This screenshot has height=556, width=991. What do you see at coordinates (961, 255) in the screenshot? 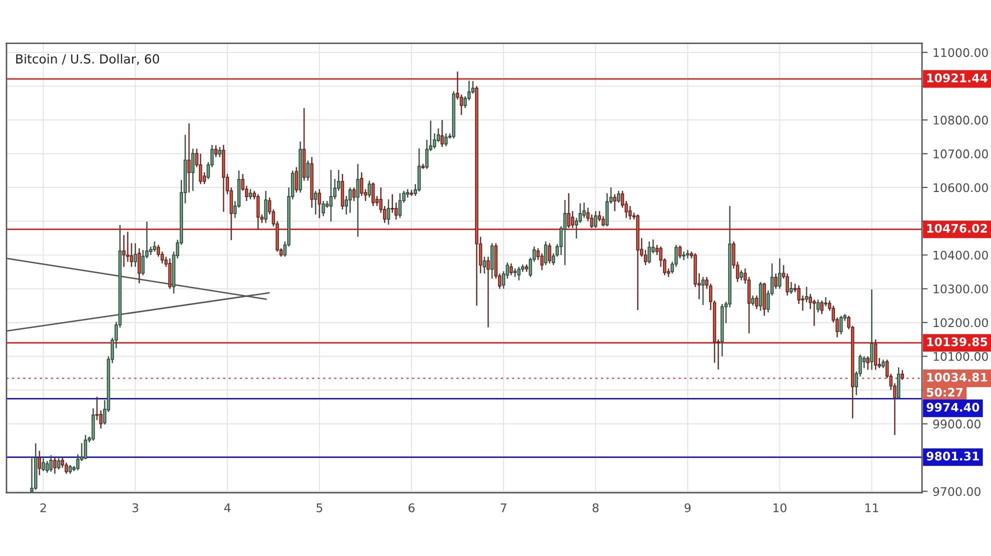
I see `y-tick-label: 10400.00` at bounding box center [961, 255].